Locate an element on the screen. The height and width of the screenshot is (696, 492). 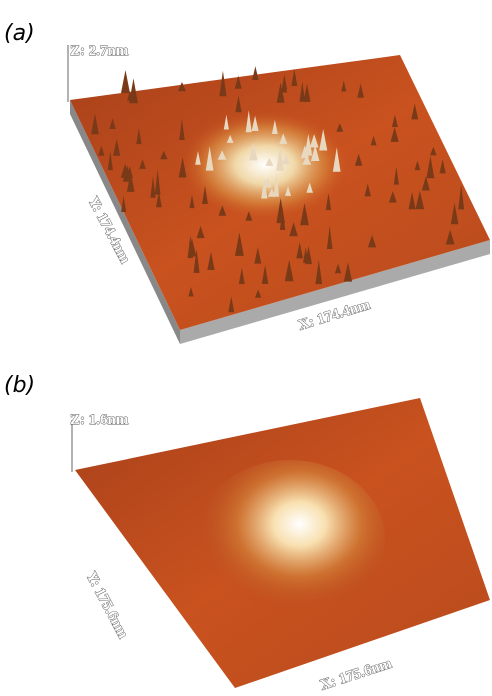
z-label: Z: 1.6nm is located at coordinates (99, 420).